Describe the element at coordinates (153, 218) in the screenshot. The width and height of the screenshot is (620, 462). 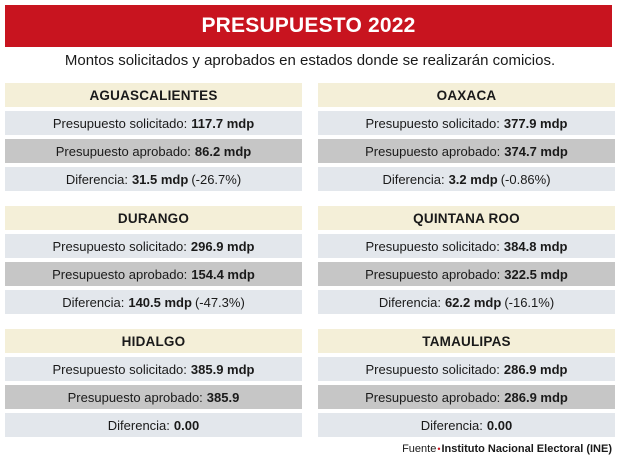
I see `state-name: DURANGO` at that location.